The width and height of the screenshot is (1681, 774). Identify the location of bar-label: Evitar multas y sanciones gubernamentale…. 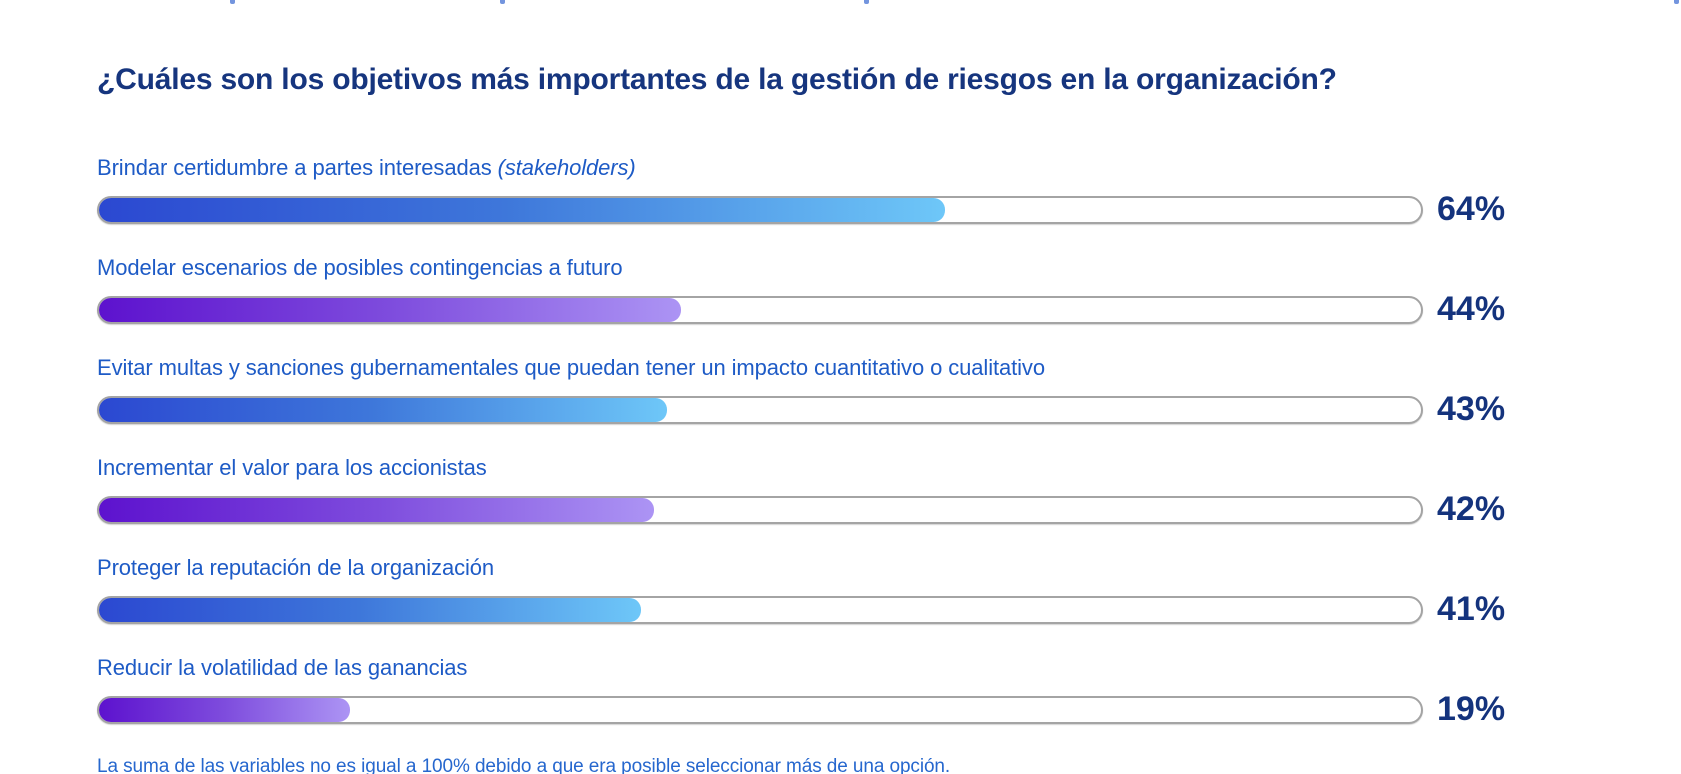
(889, 368).